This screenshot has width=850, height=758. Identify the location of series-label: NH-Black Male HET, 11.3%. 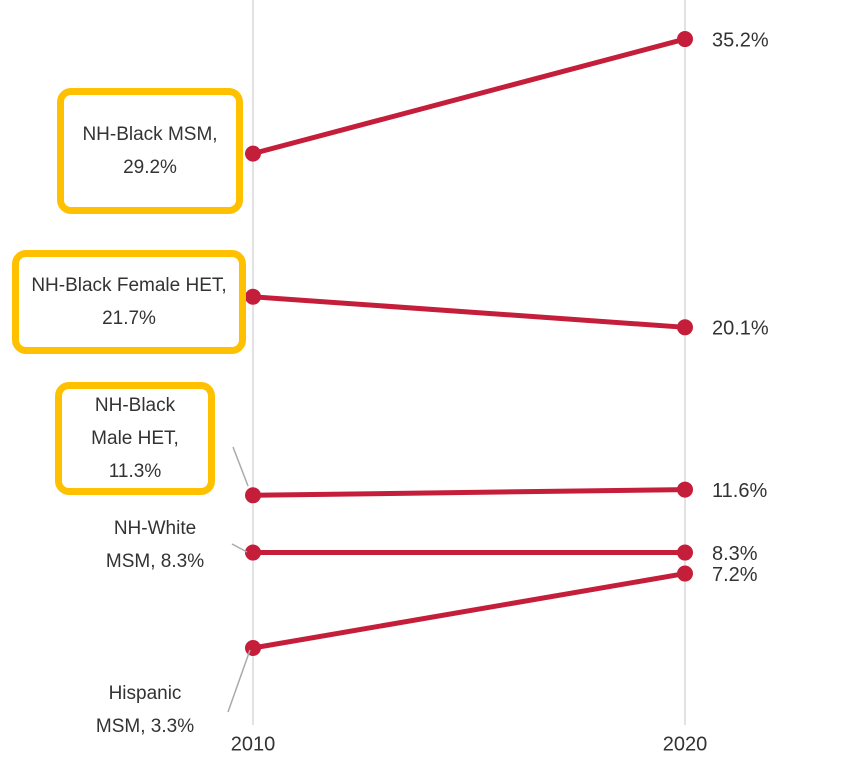
(135, 438).